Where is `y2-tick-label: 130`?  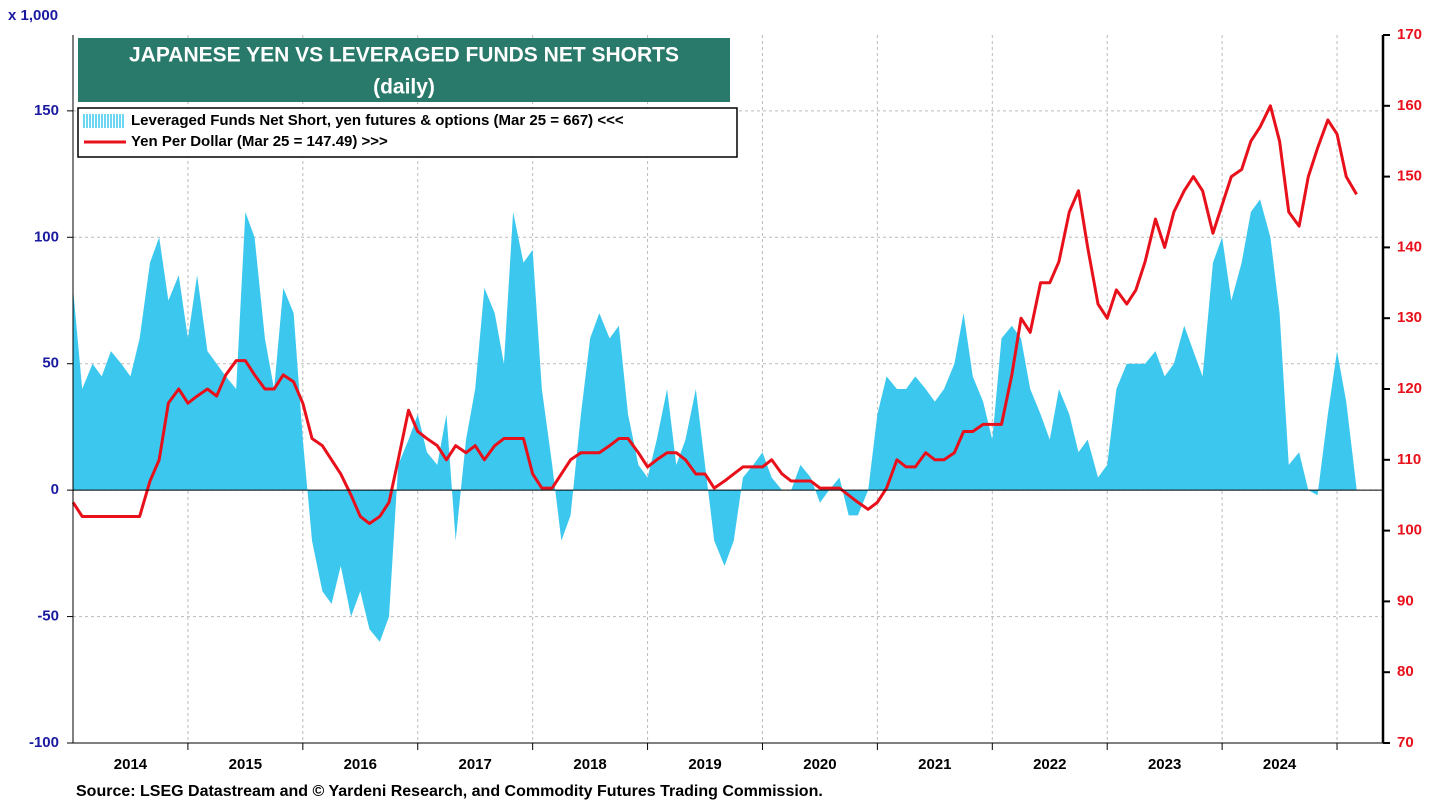 y2-tick-label: 130 is located at coordinates (1409, 317).